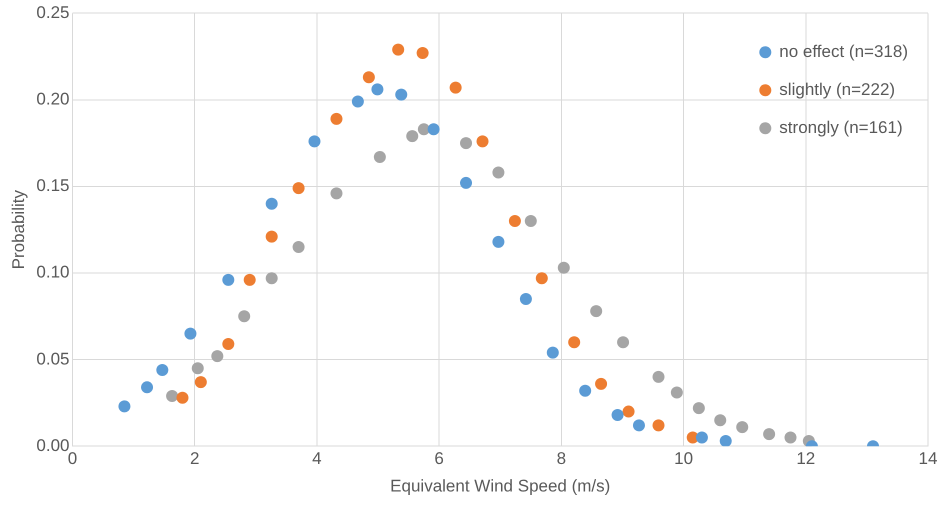  What do you see at coordinates (53, 98) in the screenshot?
I see `y-tick-label: 0.20` at bounding box center [53, 98].